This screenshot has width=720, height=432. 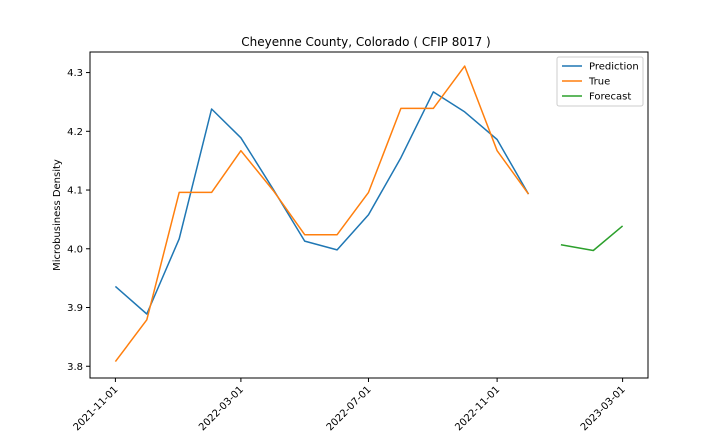 I want to click on chart-title: Cheyenne County, Colorado ( CFIP 8017 ), so click(x=366, y=42).